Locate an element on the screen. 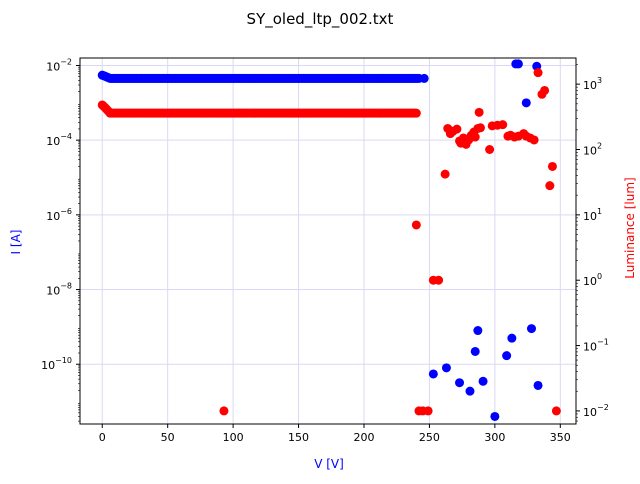 Image resolution: width=640 pixels, height=484 pixels. y-right-tick-label: 10⁰ is located at coordinates (592, 280).